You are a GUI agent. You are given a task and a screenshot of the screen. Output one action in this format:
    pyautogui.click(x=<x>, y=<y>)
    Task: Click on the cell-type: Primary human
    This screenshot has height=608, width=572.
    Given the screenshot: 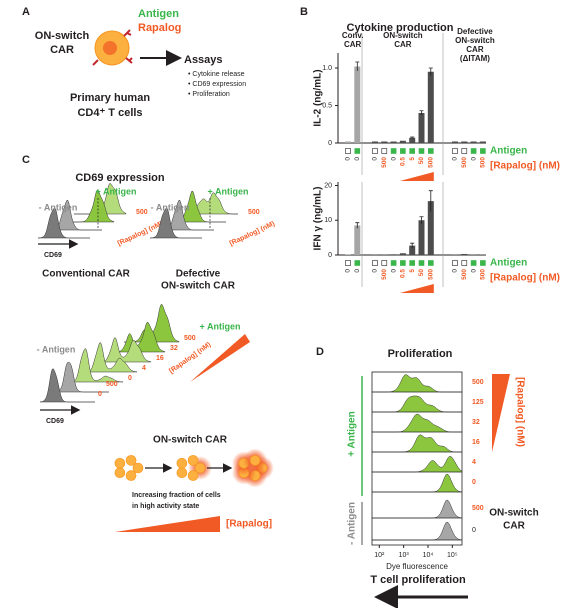 What is the action you would take?
    pyautogui.click(x=110, y=98)
    